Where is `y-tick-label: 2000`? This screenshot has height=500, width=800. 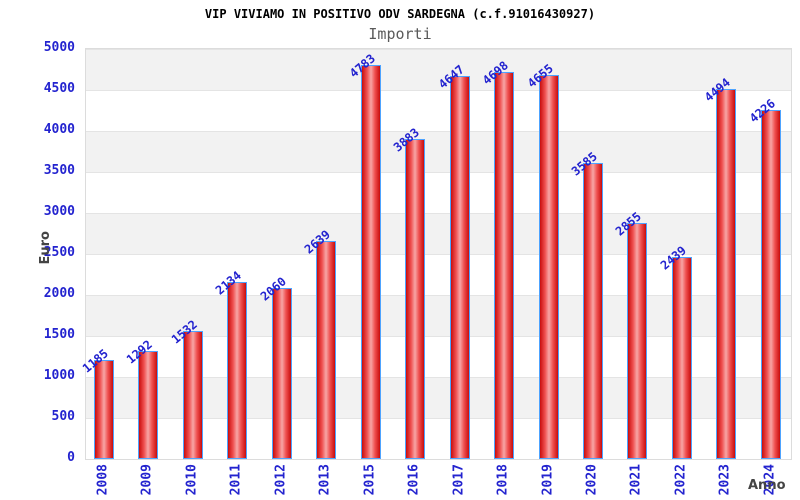
y-tick-label: 2000 is located at coordinates (59, 293).